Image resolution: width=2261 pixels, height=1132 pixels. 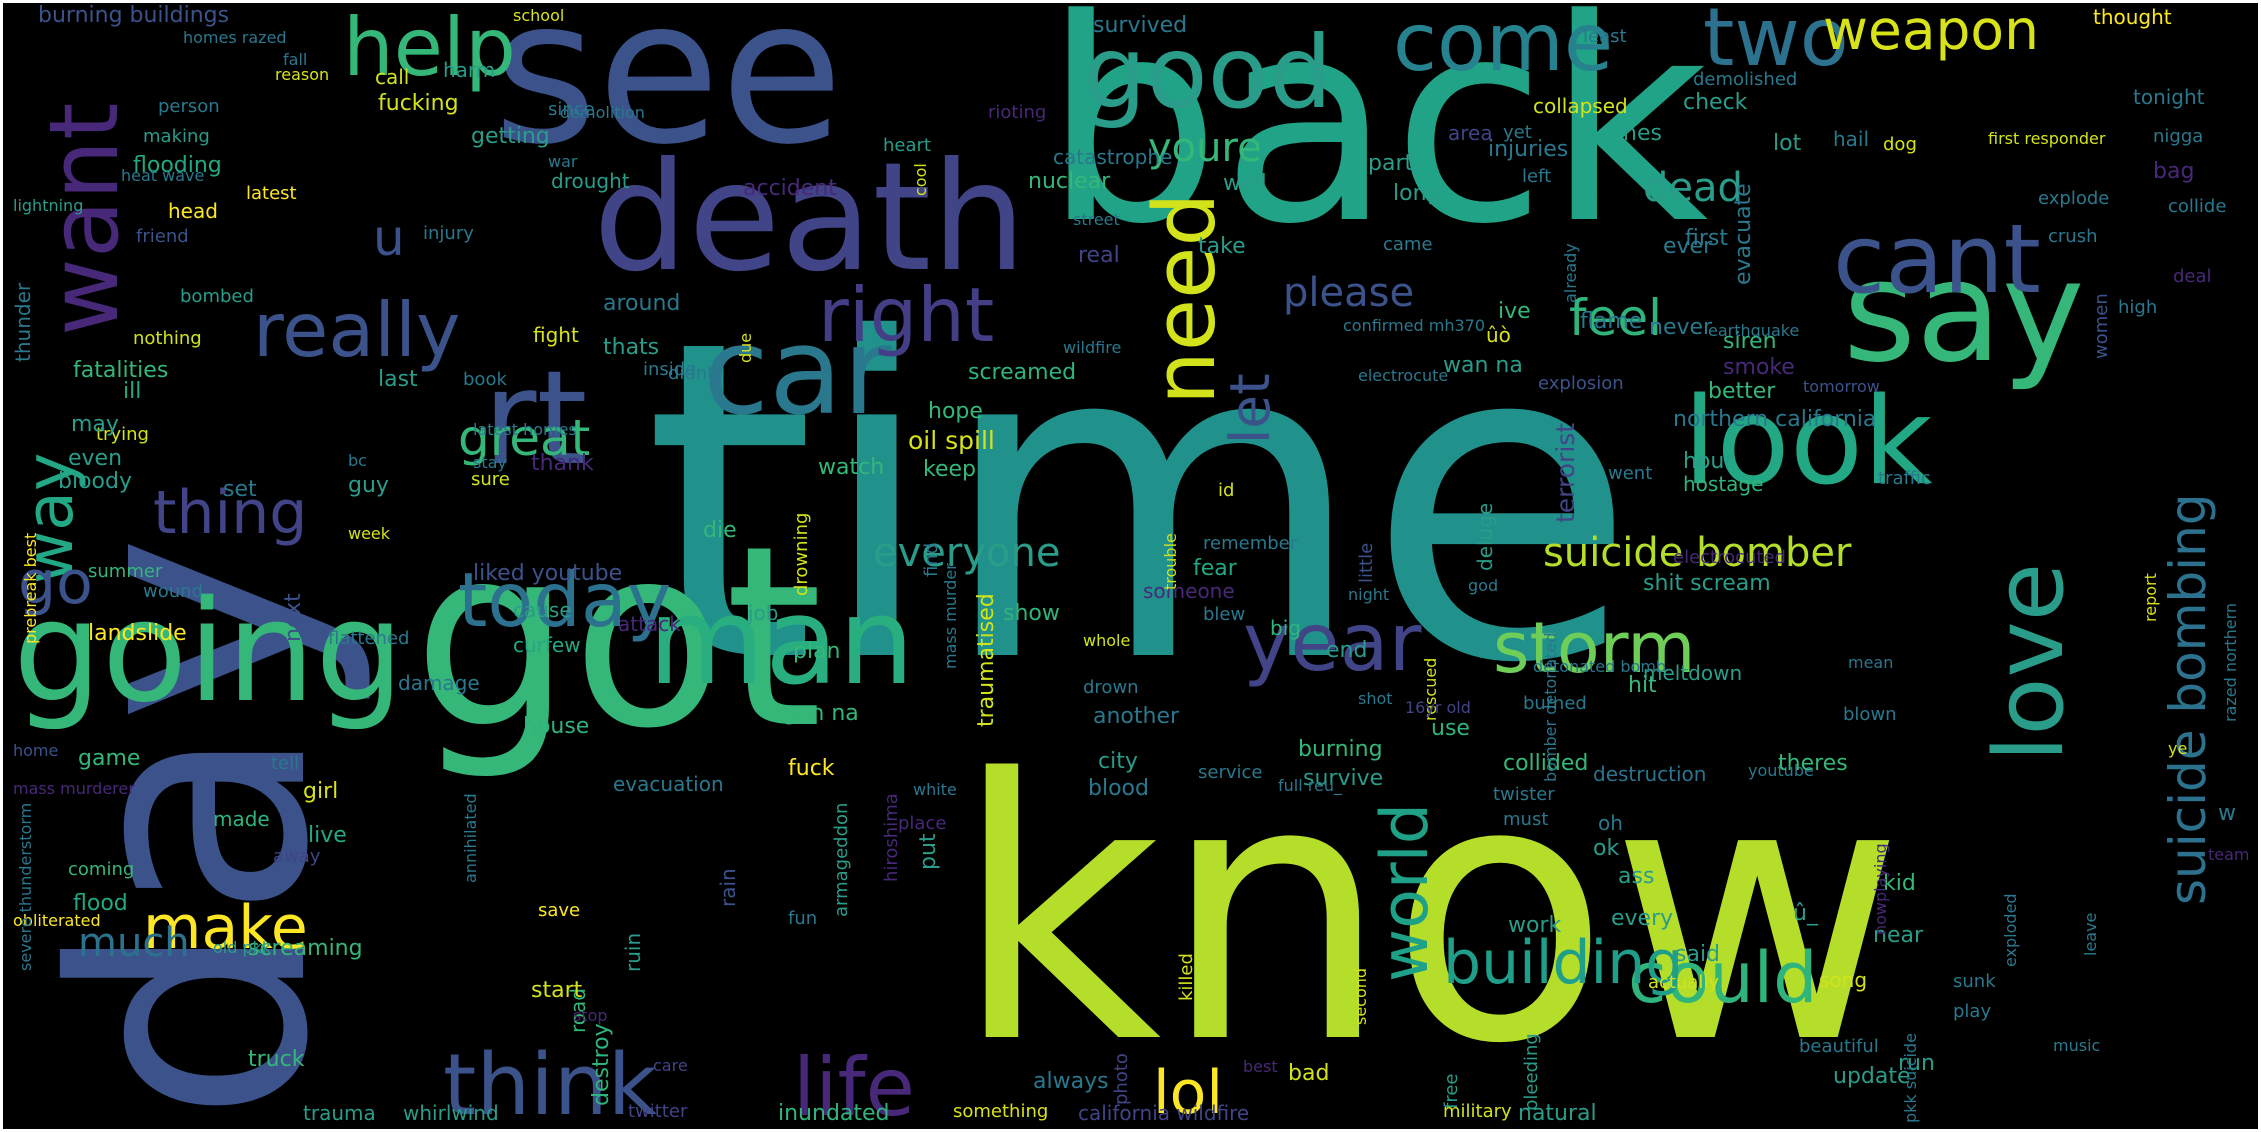 What do you see at coordinates (369, 638) in the screenshot?
I see `word-flattened: flattened` at bounding box center [369, 638].